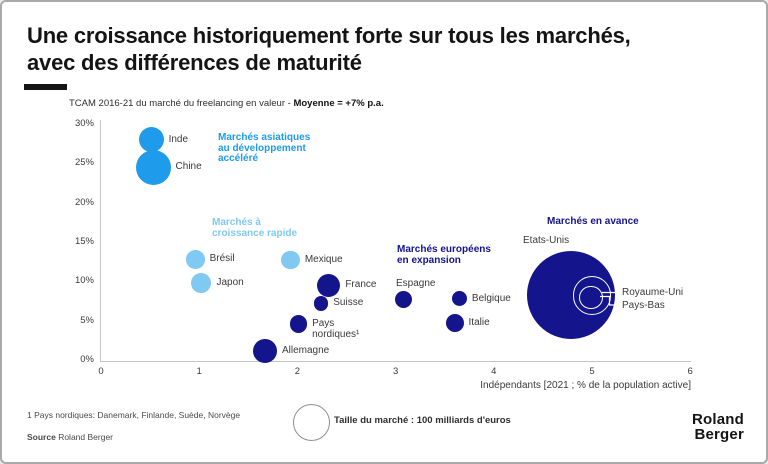  Describe the element at coordinates (84, 124) in the screenshot. I see `y-axis-tick-label: 30%` at that location.